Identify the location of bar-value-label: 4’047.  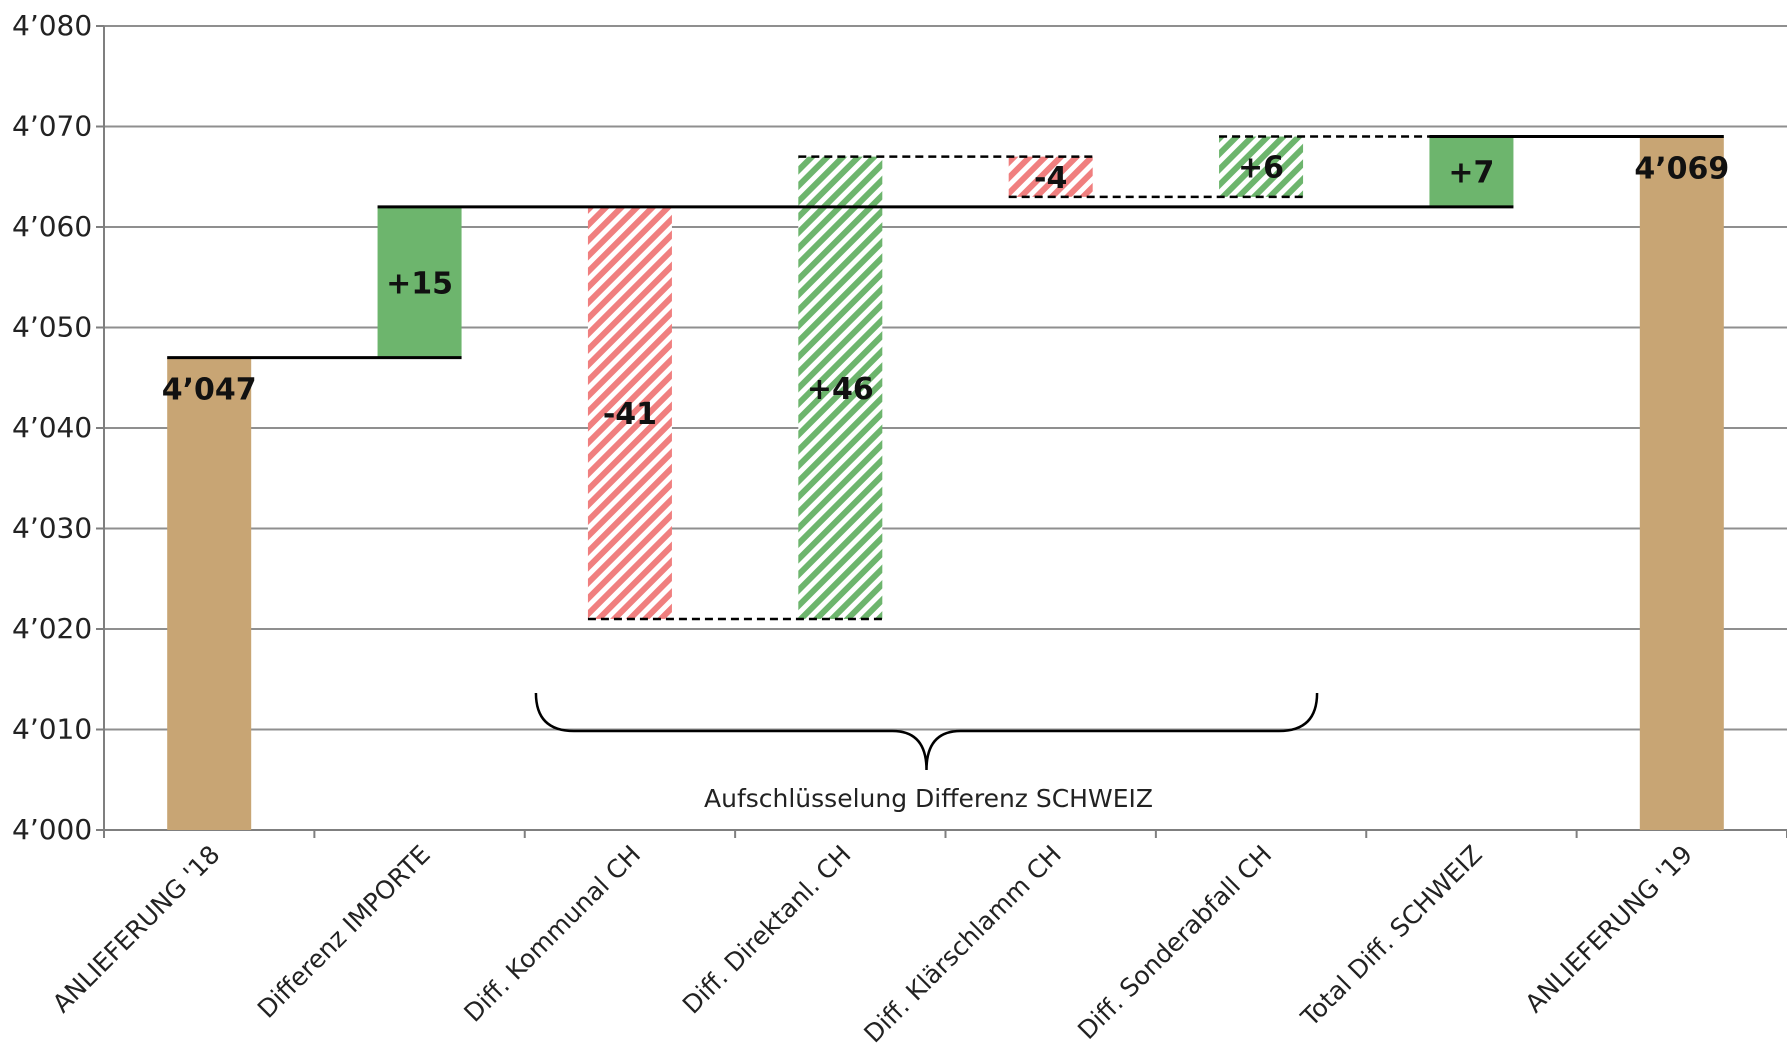
(209, 390).